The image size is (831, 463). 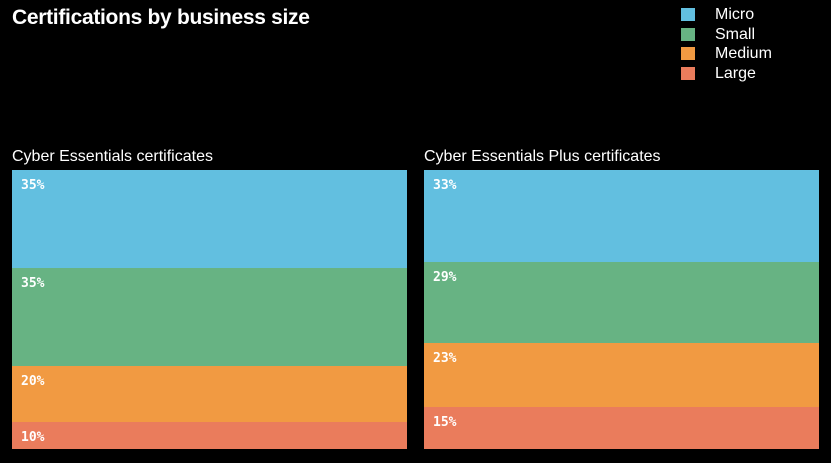 I want to click on segment-large: 10%, so click(x=209, y=435).